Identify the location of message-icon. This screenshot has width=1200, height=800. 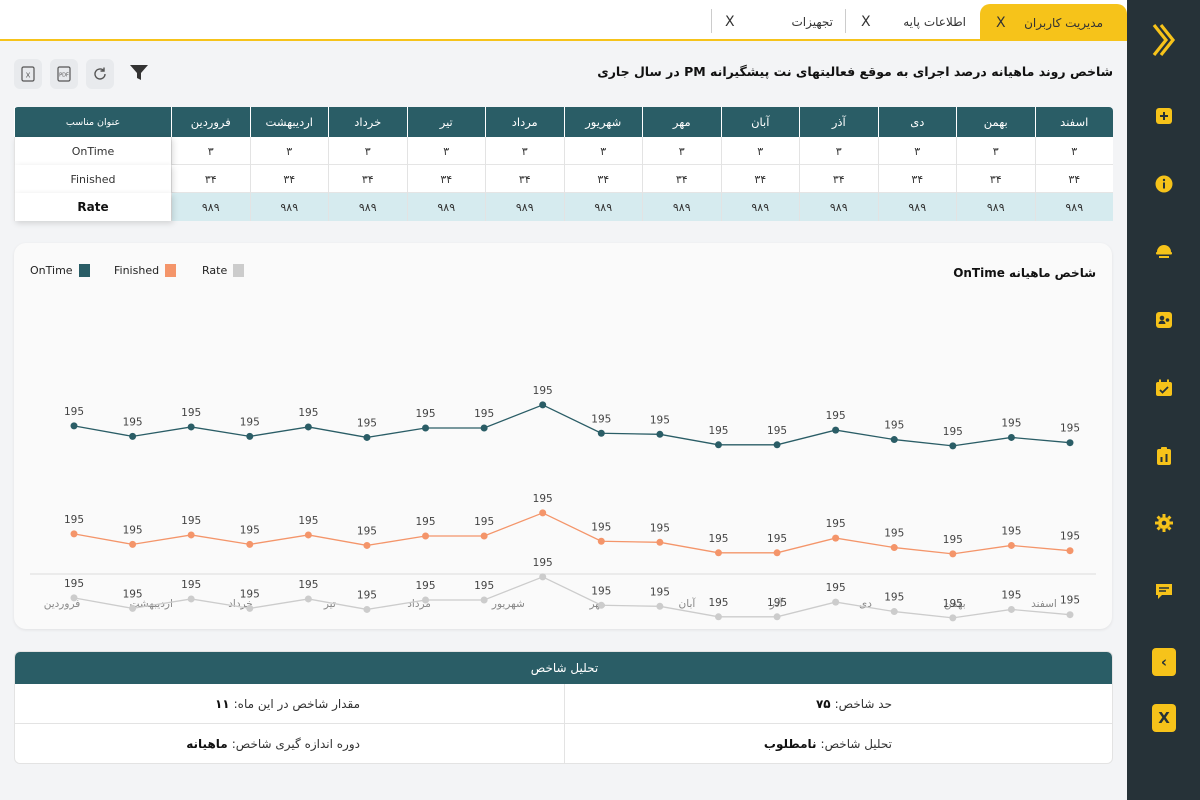
(1164, 591).